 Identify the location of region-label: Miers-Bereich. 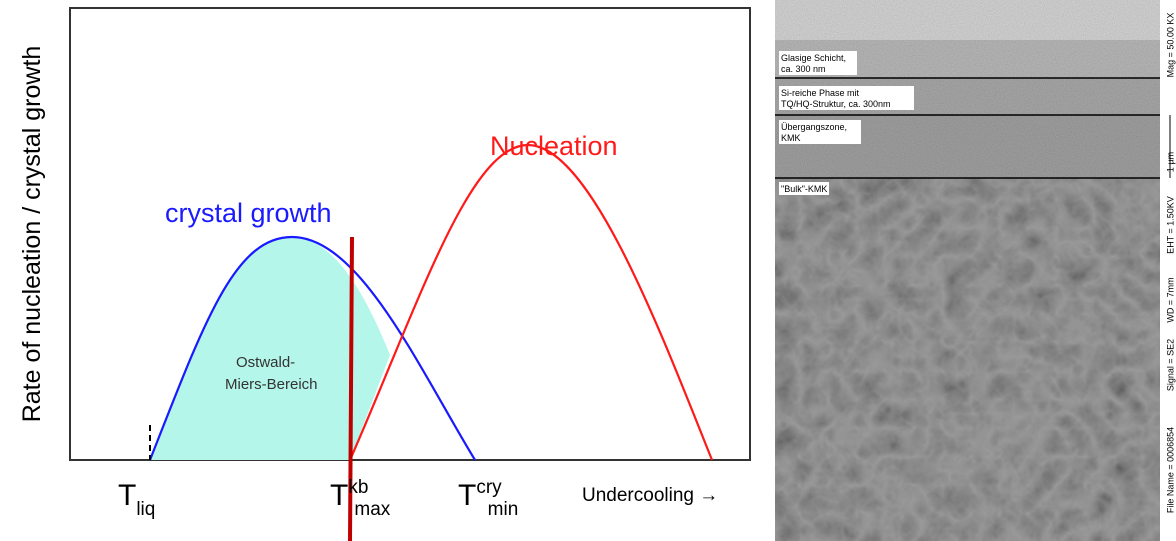
(271, 384).